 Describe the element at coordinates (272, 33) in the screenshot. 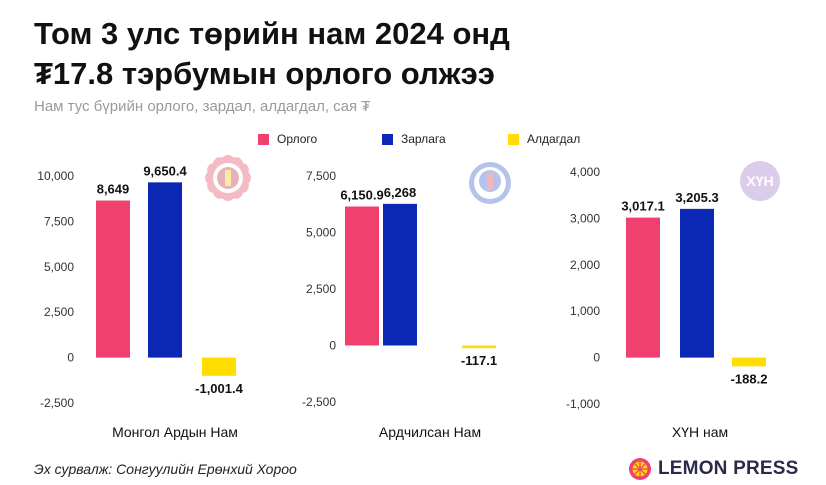

I see `title-line-1: Том 3 улс төрийн нам 2024 онд` at that location.